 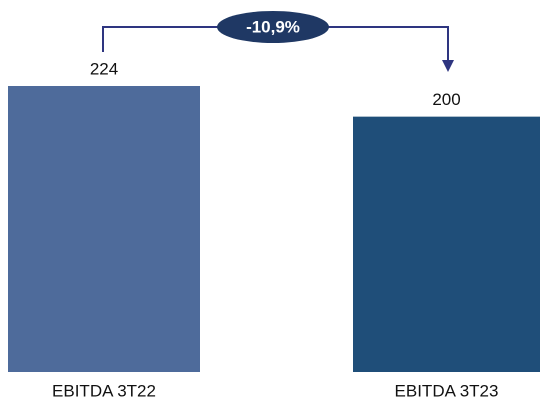 What do you see at coordinates (104, 68) in the screenshot?
I see `value-label: 224` at bounding box center [104, 68].